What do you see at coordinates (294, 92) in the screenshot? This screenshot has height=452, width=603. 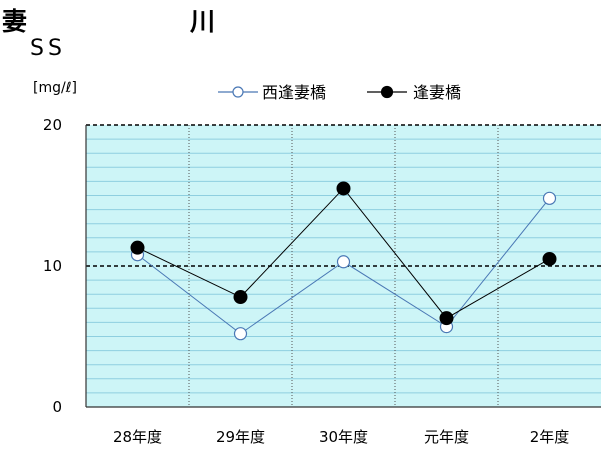 I see `legend-label-1: 西逢妻橋` at bounding box center [294, 92].